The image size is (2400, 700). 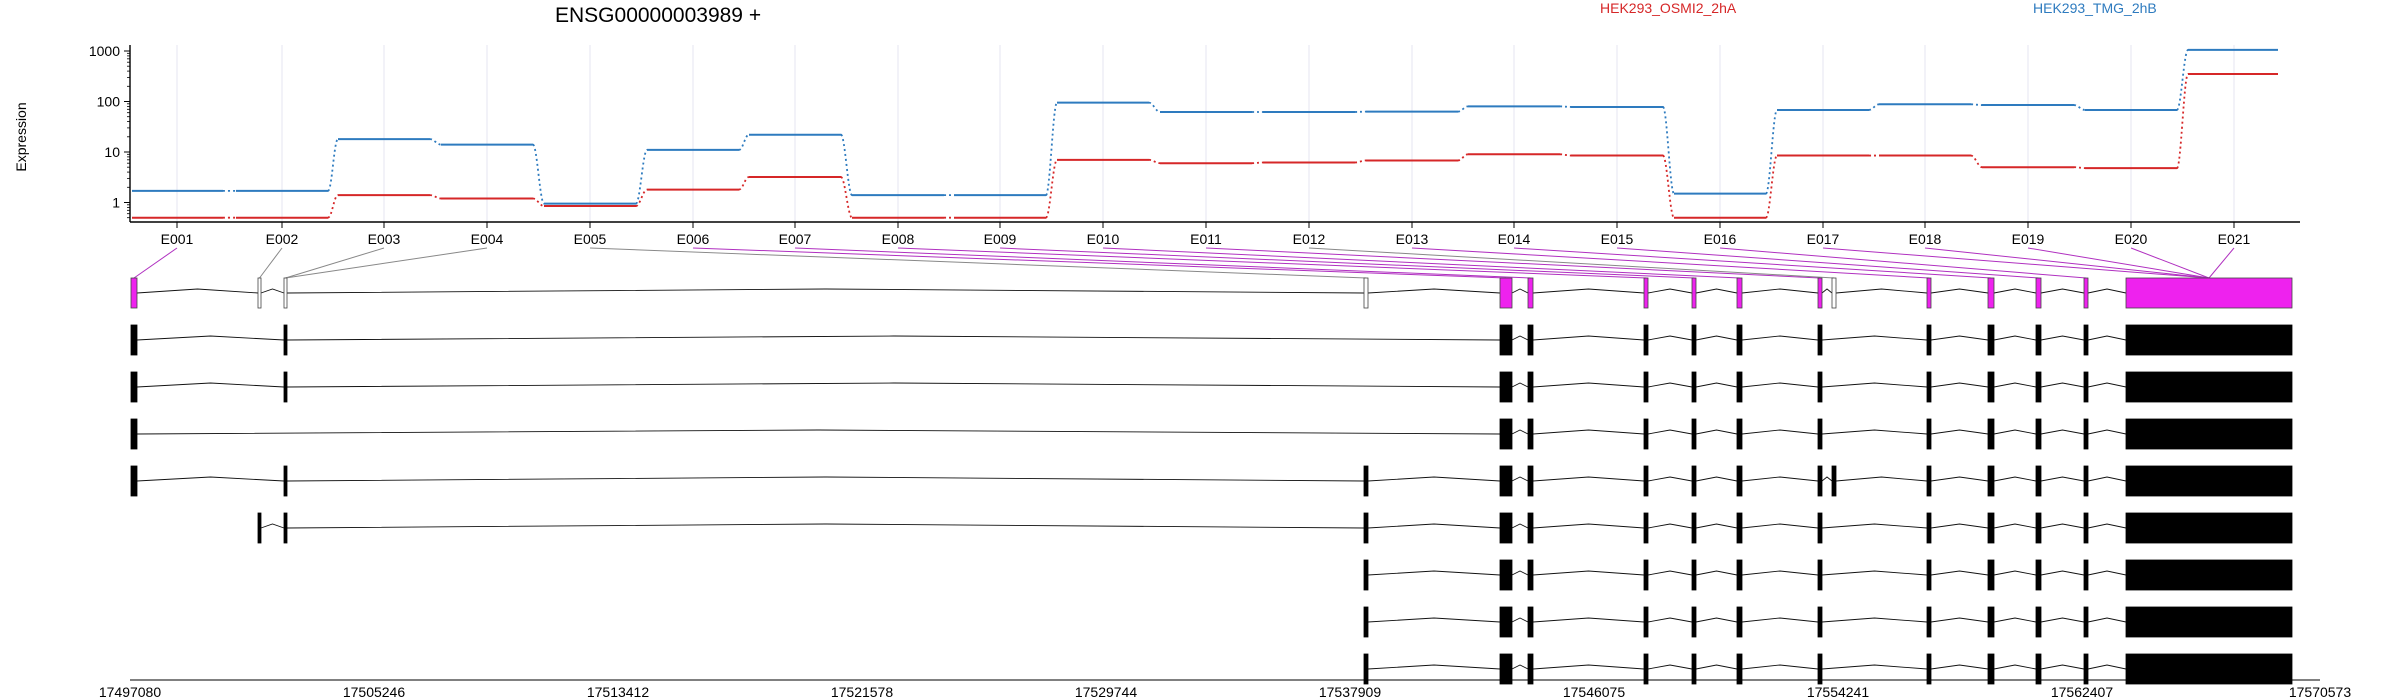 I want to click on x-tick-label: E017, so click(x=1823, y=239).